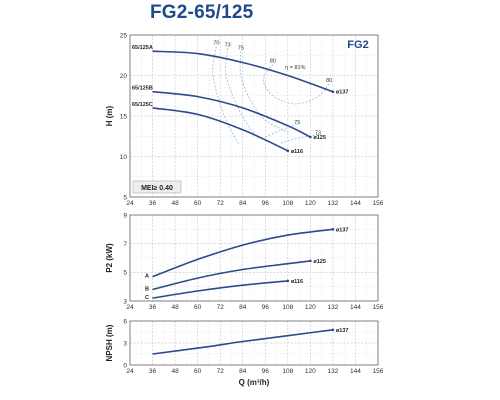 The height and width of the screenshot is (400, 500). What do you see at coordinates (175, 371) in the screenshot?
I see `npsh-xtick-label: 48` at bounding box center [175, 371].